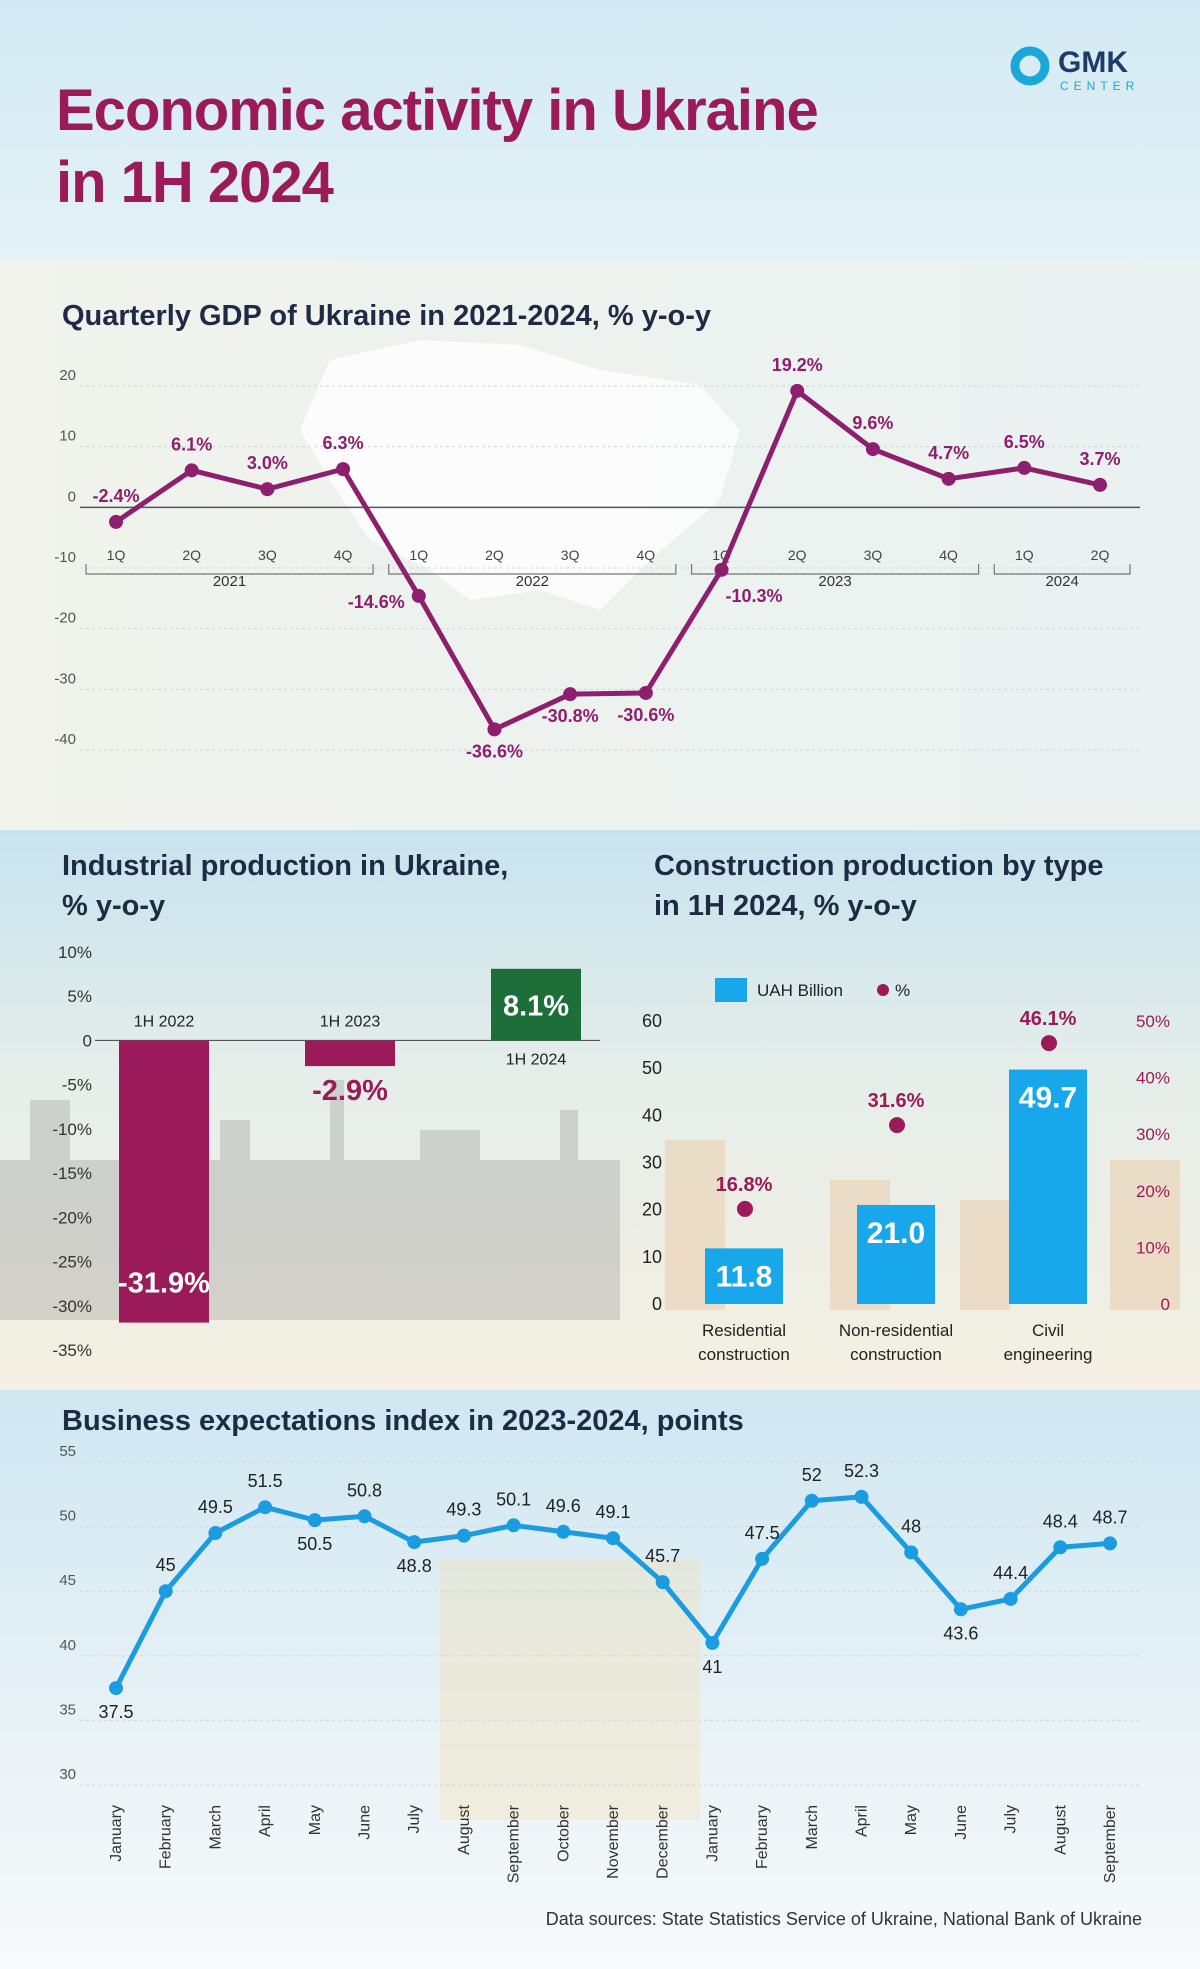 This screenshot has width=1200, height=1969. What do you see at coordinates (911, 1820) in the screenshot?
I see `x-tick-label: May` at bounding box center [911, 1820].